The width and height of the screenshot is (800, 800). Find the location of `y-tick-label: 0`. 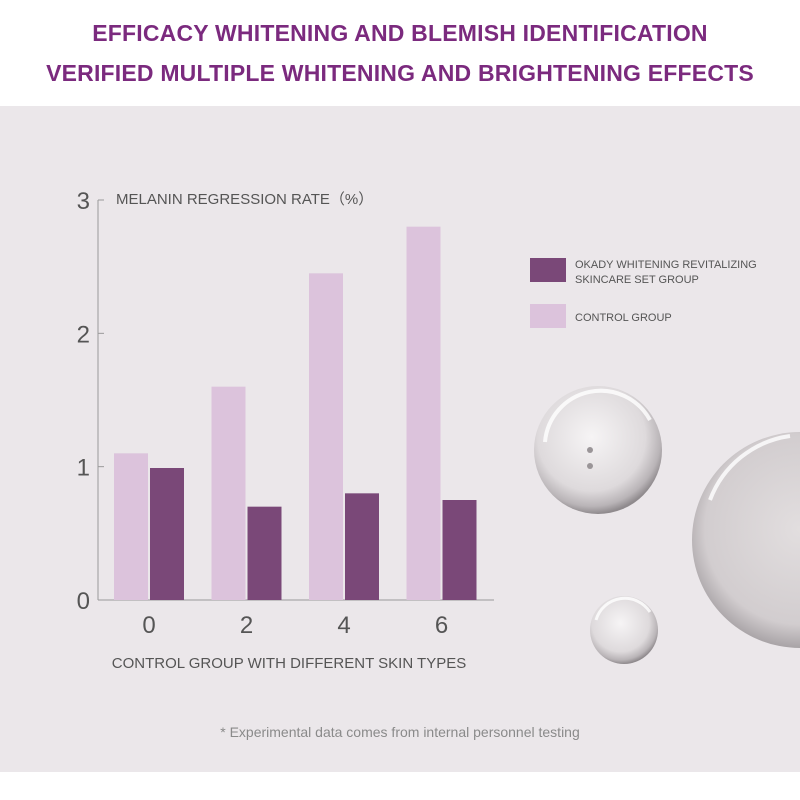

y-tick-label: 0 is located at coordinates (83, 601).